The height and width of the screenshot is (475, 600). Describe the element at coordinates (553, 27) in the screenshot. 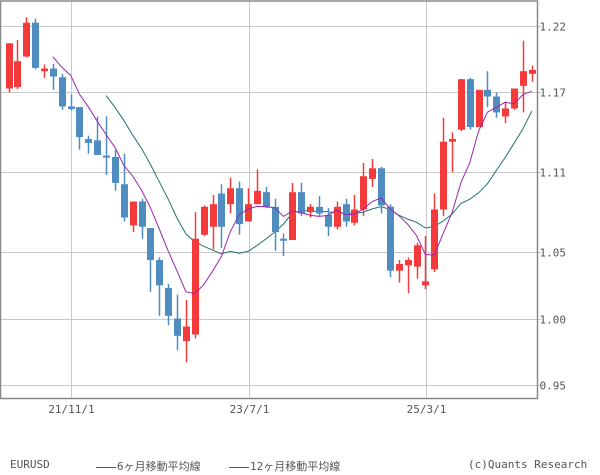

I see `y-tick-label: 1.22` at that location.